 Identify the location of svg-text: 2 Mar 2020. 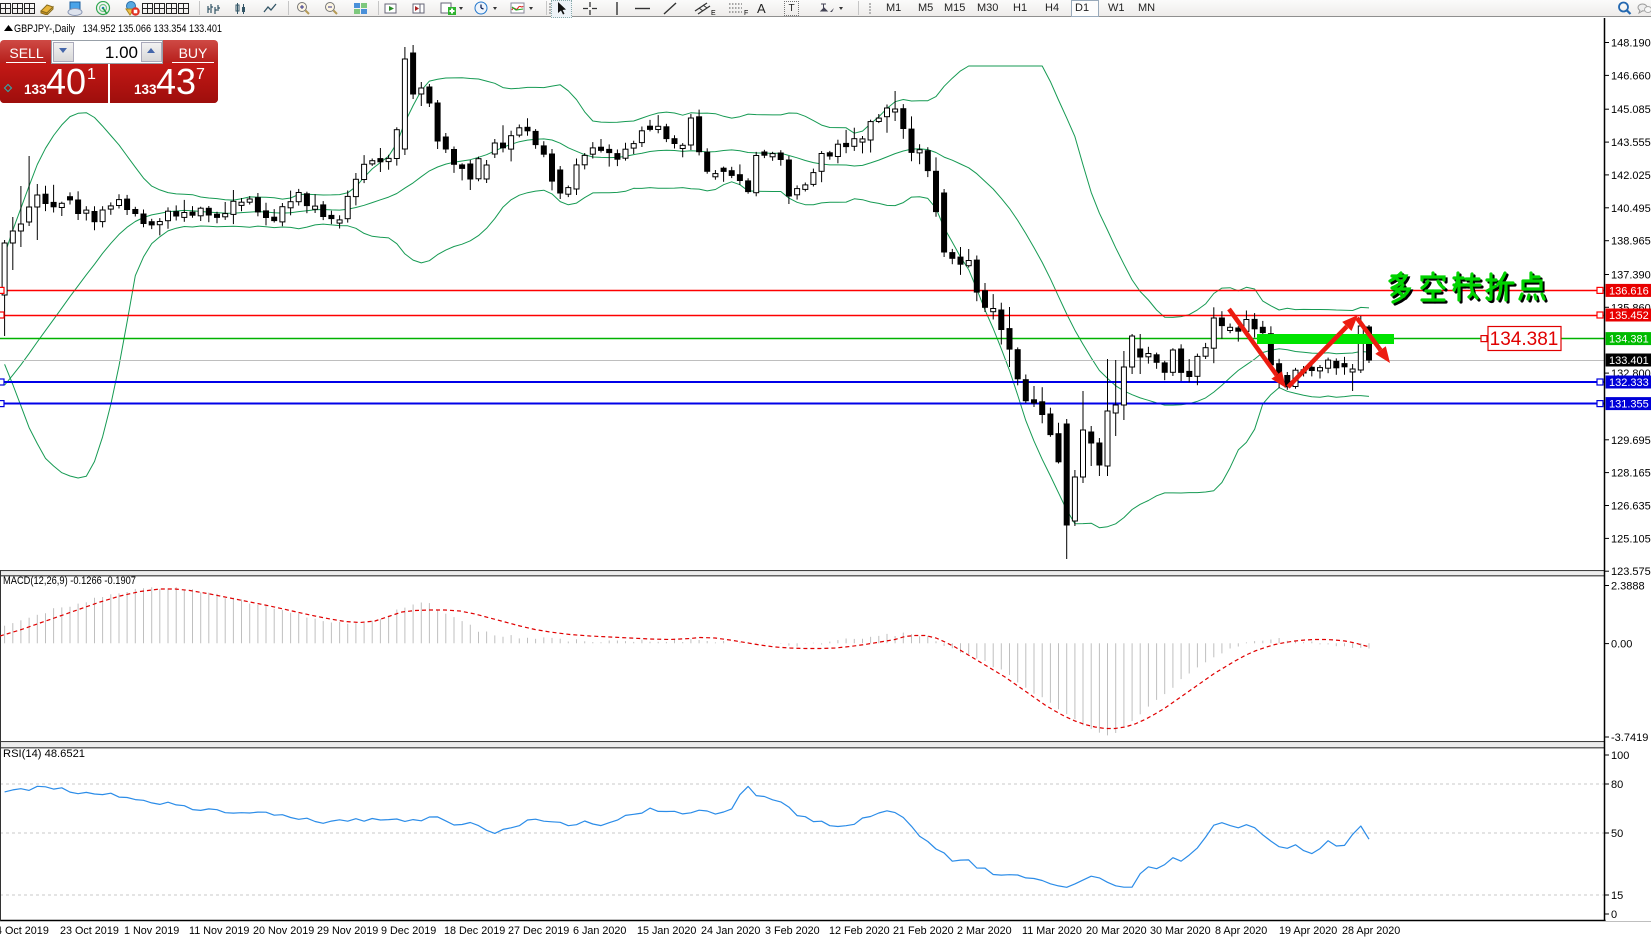
(984, 931).